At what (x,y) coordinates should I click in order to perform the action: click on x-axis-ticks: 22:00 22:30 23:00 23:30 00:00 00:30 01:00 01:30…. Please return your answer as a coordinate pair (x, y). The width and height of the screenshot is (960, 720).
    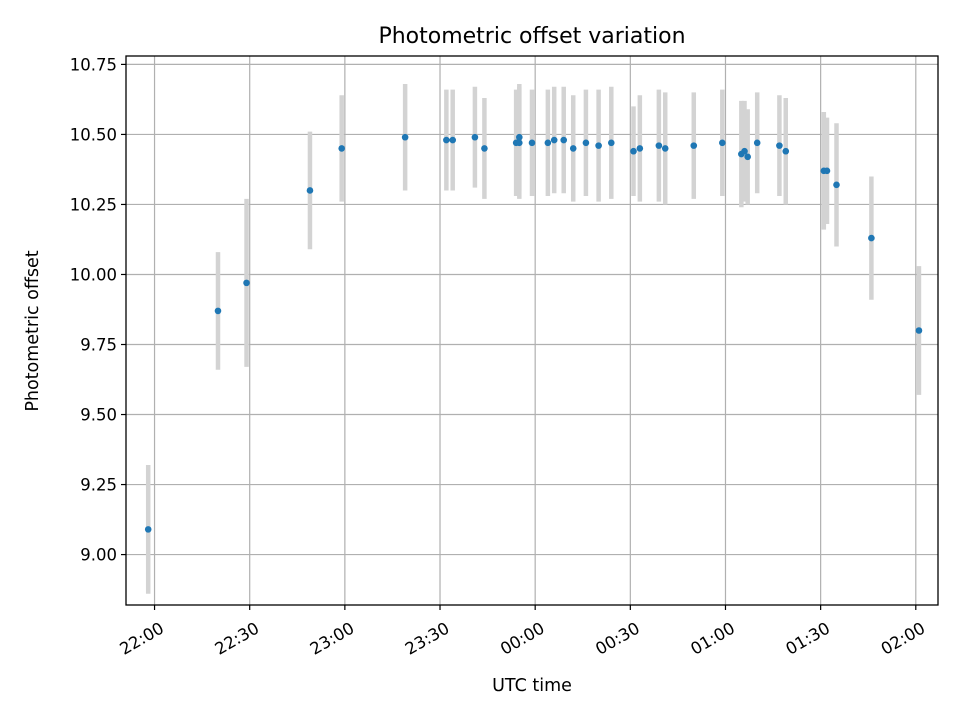
    Looking at the image, I should click on (522, 632).